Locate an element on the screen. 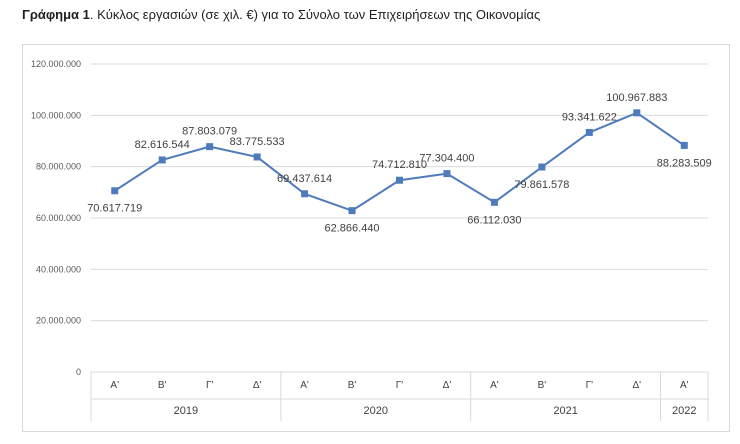 The width and height of the screenshot is (740, 444). x-year-label: 2019 is located at coordinates (186, 411).